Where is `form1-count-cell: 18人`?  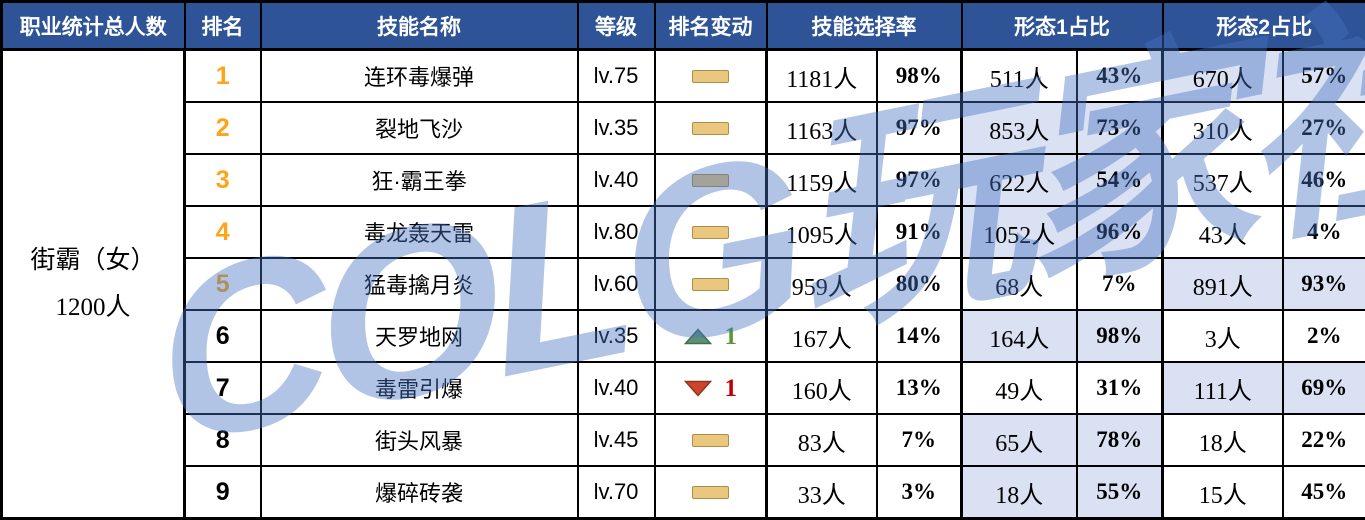 form1-count-cell: 18人 is located at coordinates (1019, 492).